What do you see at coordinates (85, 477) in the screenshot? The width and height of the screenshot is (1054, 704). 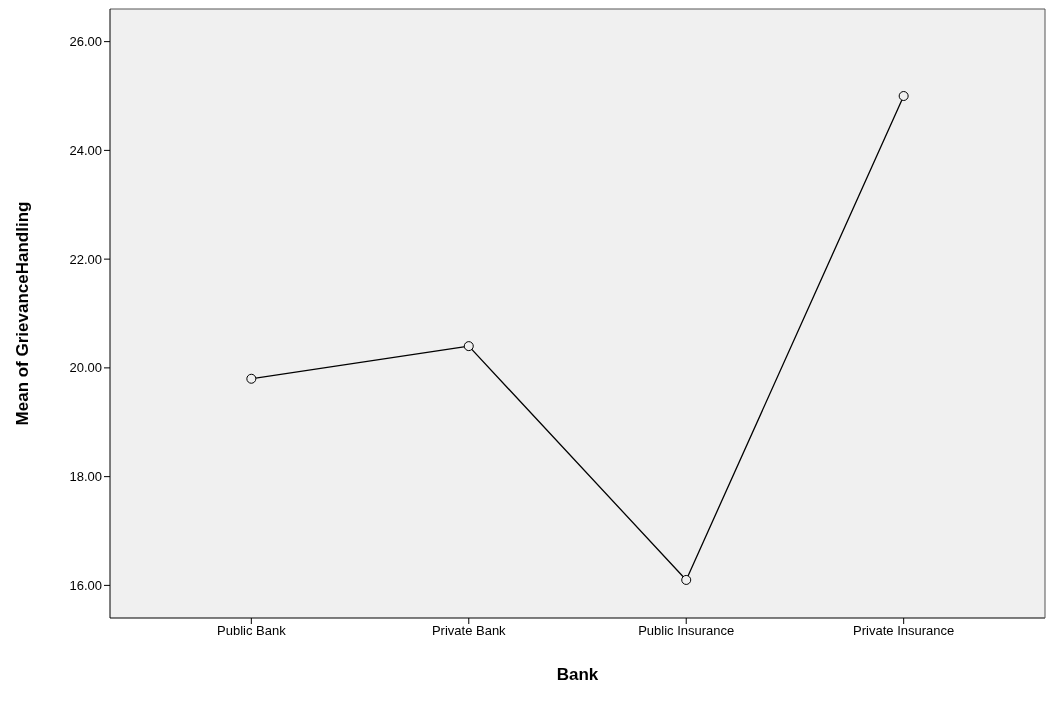 I see `y-tick-label: 18.00` at bounding box center [85, 477].